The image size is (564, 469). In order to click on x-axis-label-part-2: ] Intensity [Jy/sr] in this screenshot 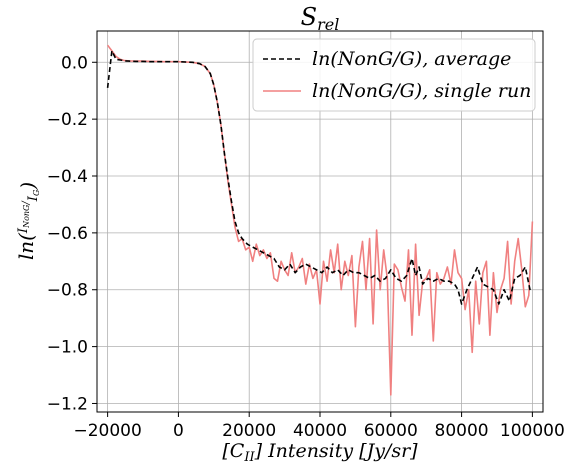, I will do `click(336, 451)`.